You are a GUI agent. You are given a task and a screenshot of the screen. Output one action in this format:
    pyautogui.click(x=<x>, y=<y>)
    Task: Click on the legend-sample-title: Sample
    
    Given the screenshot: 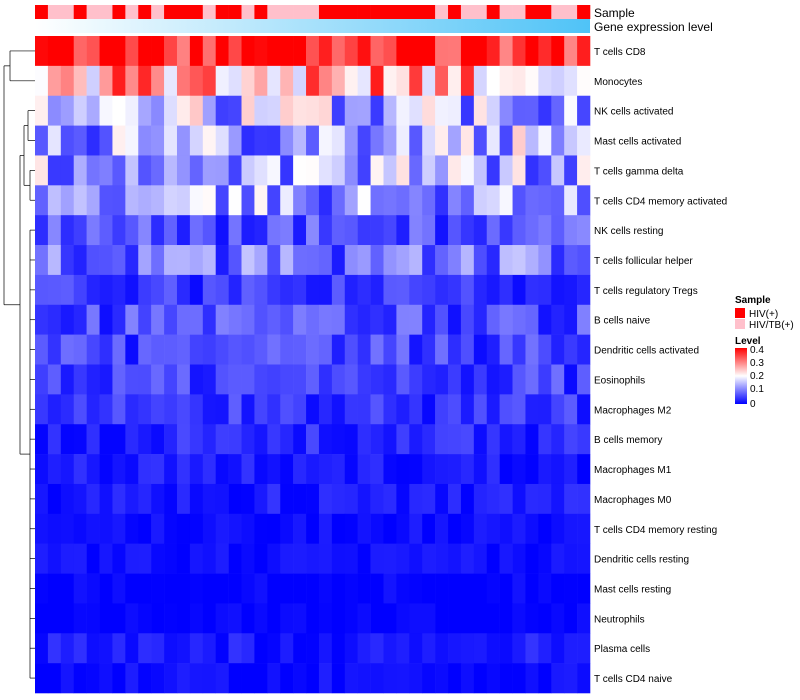 What is the action you would take?
    pyautogui.click(x=753, y=300)
    